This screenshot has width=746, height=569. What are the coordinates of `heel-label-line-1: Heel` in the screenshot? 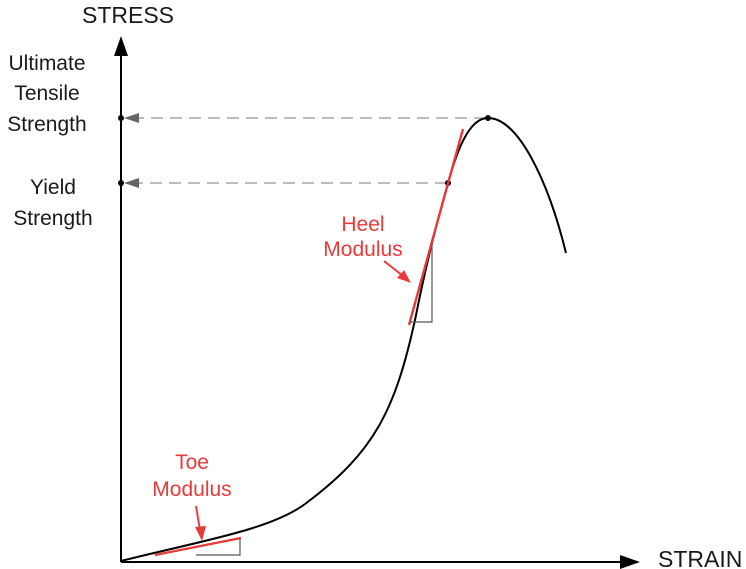 It's located at (362, 224).